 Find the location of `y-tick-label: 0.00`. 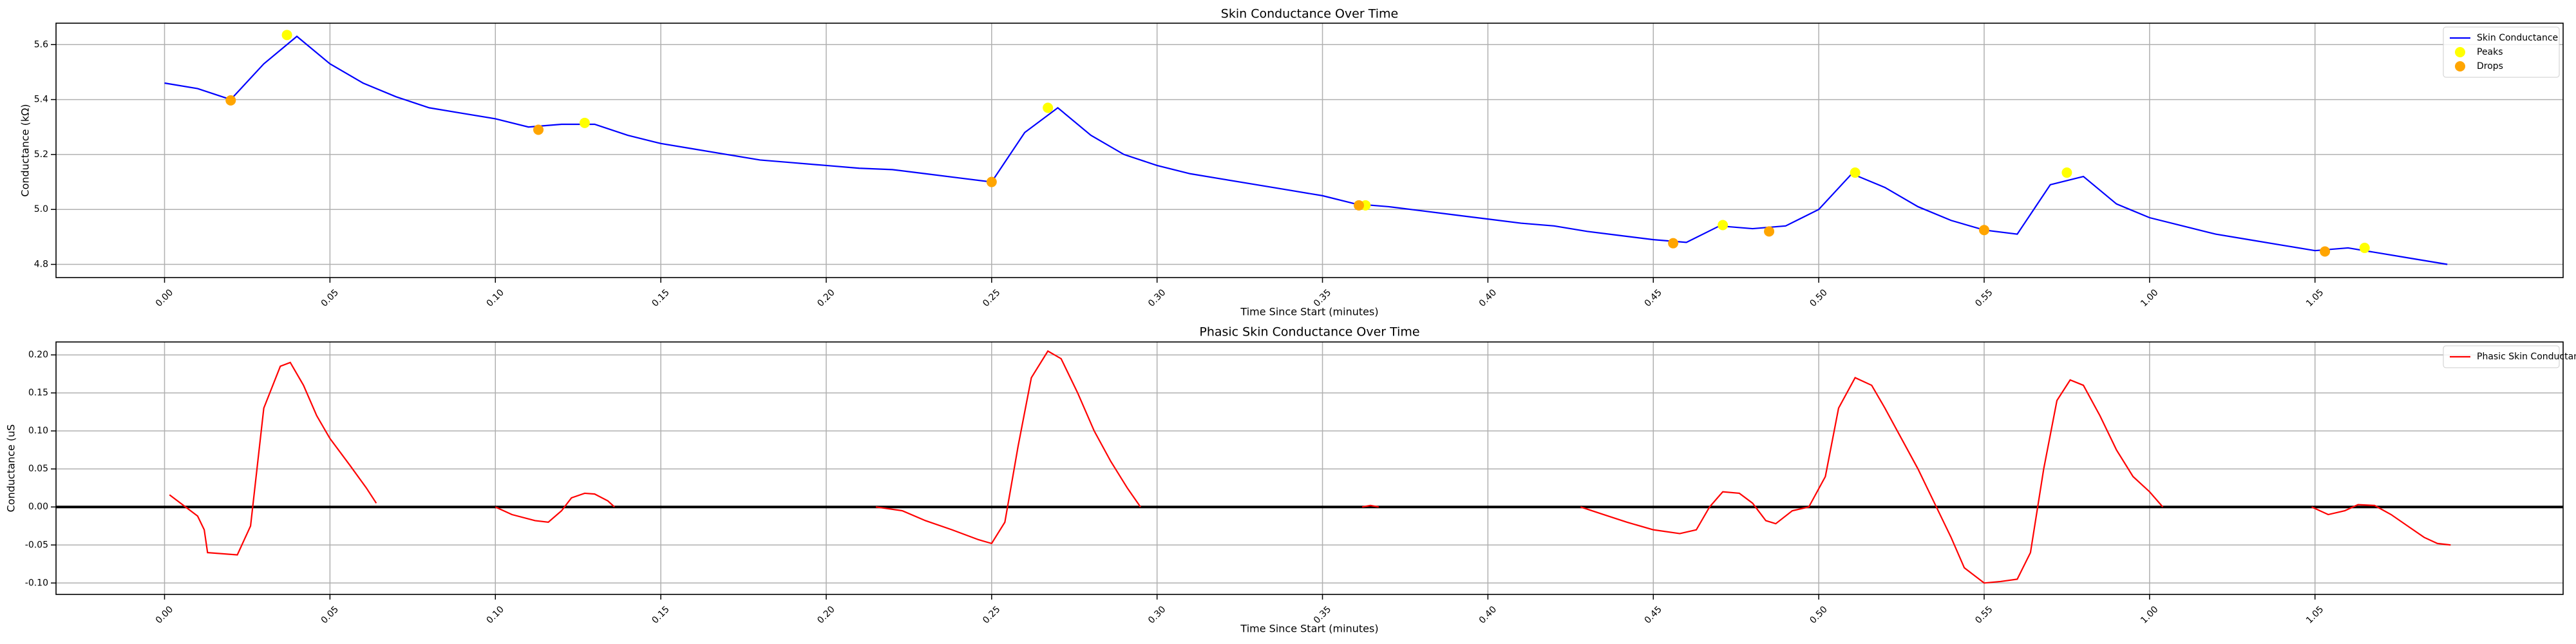

y-tick-label: 0.00 is located at coordinates (38, 507).